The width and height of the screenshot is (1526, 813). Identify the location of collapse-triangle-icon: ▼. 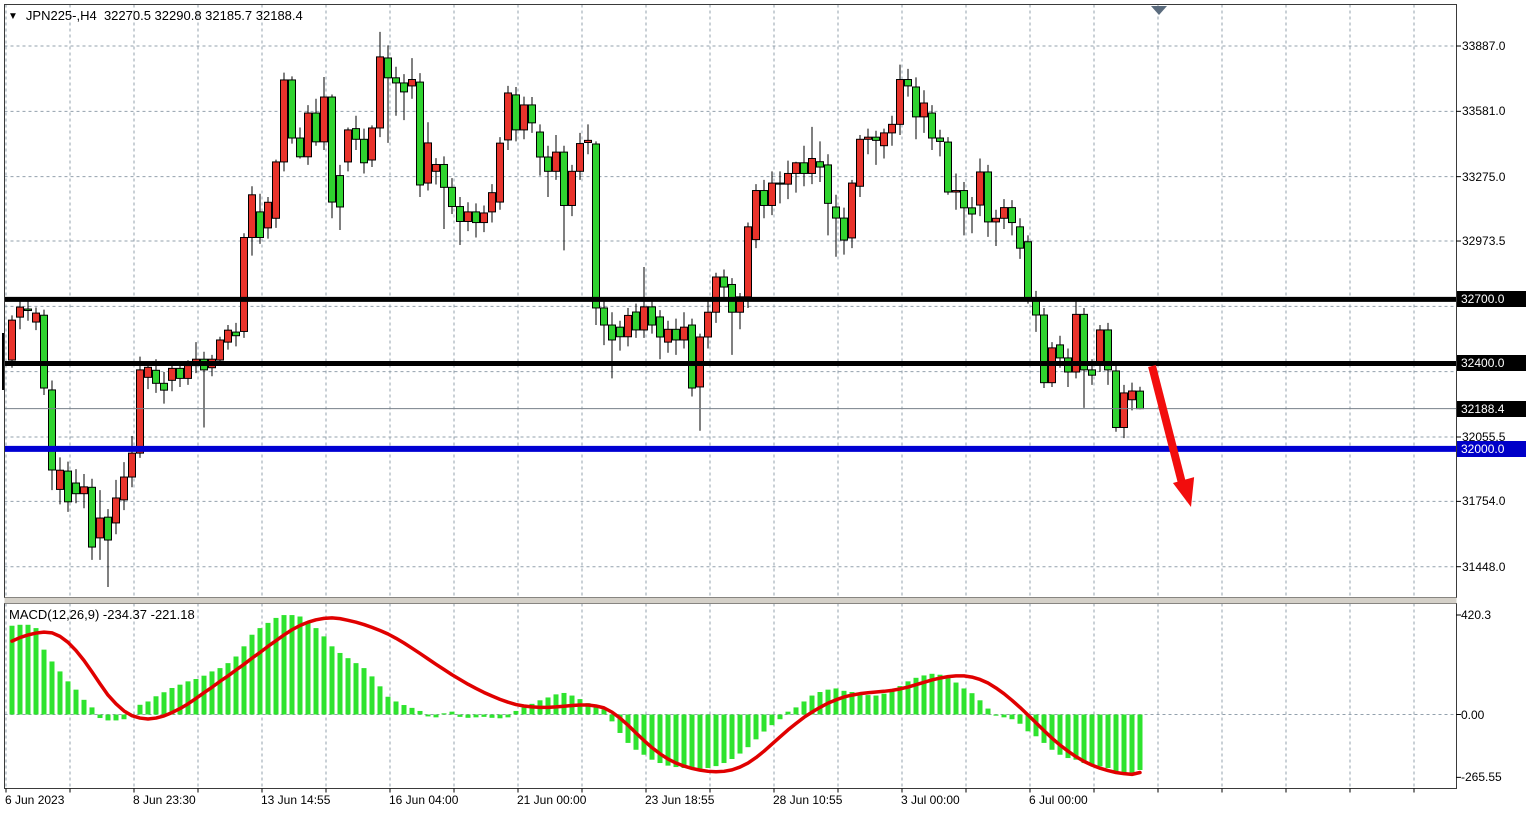
(13, 16).